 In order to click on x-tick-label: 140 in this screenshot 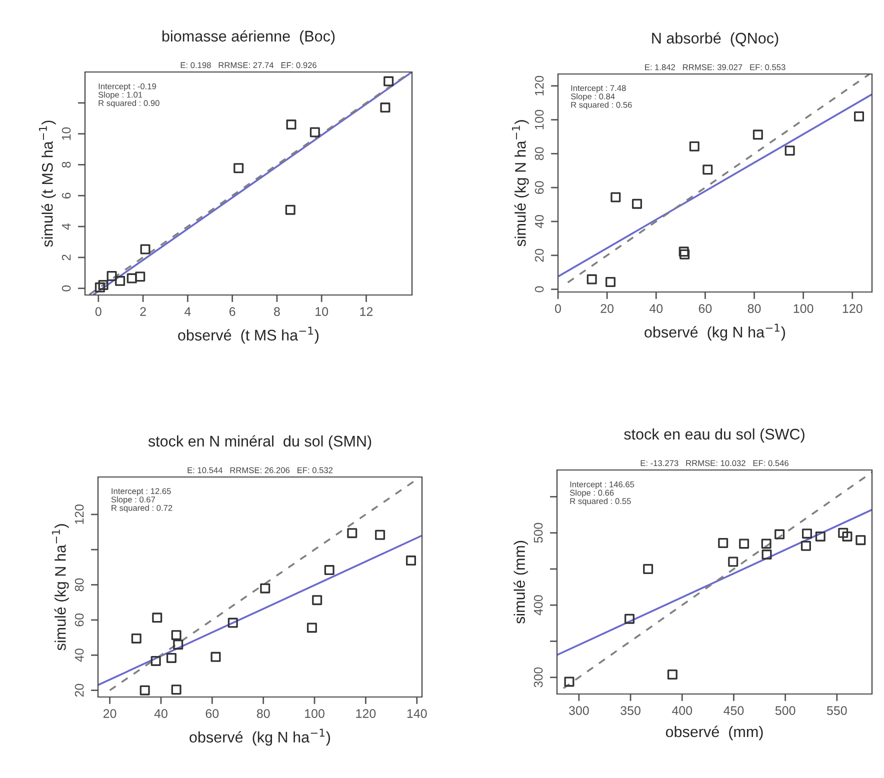, I will do `click(417, 713)`.